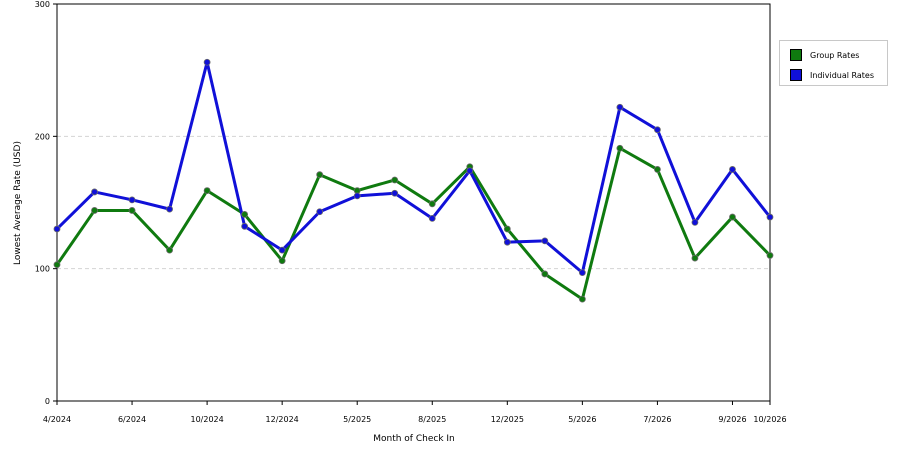 Image resolution: width=900 pixels, height=450 pixels. Describe the element at coordinates (357, 419) in the screenshot. I see `x-tick-label: 5/2025` at that location.